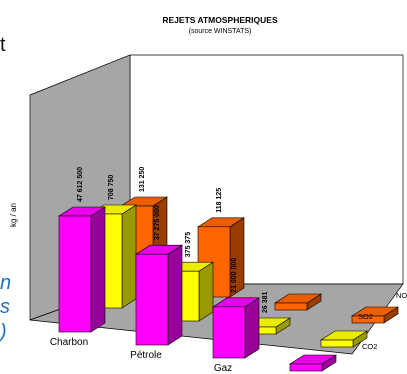  What do you see at coordinates (369, 346) in the screenshot?
I see `series-label-co2: CO2` at bounding box center [369, 346].